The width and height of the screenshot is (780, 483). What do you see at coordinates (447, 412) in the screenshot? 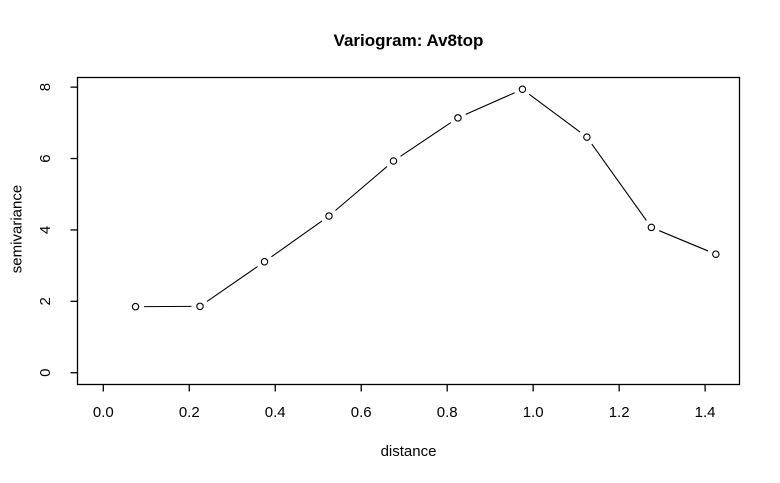
I see `x-tick-label: 0.8` at bounding box center [447, 412].